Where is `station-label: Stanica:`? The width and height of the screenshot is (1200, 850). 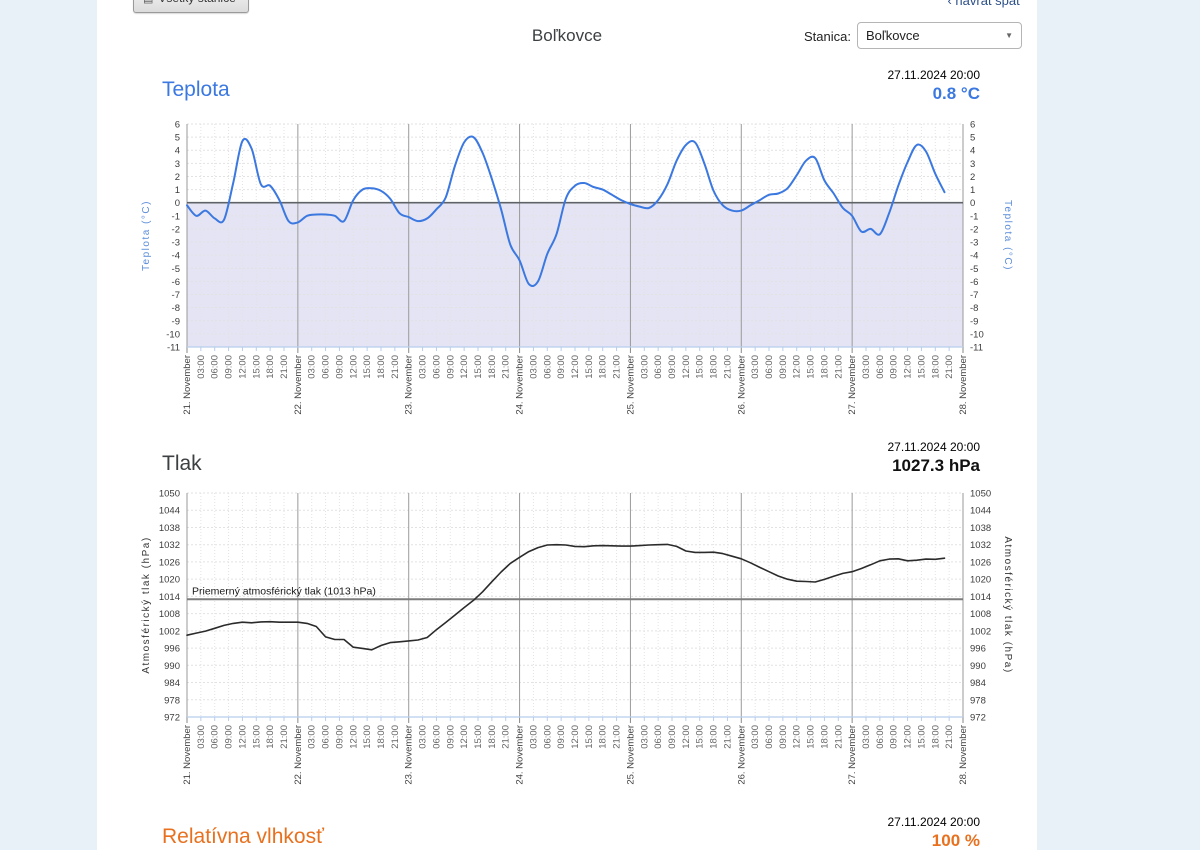 station-label: Stanica: is located at coordinates (827, 36).